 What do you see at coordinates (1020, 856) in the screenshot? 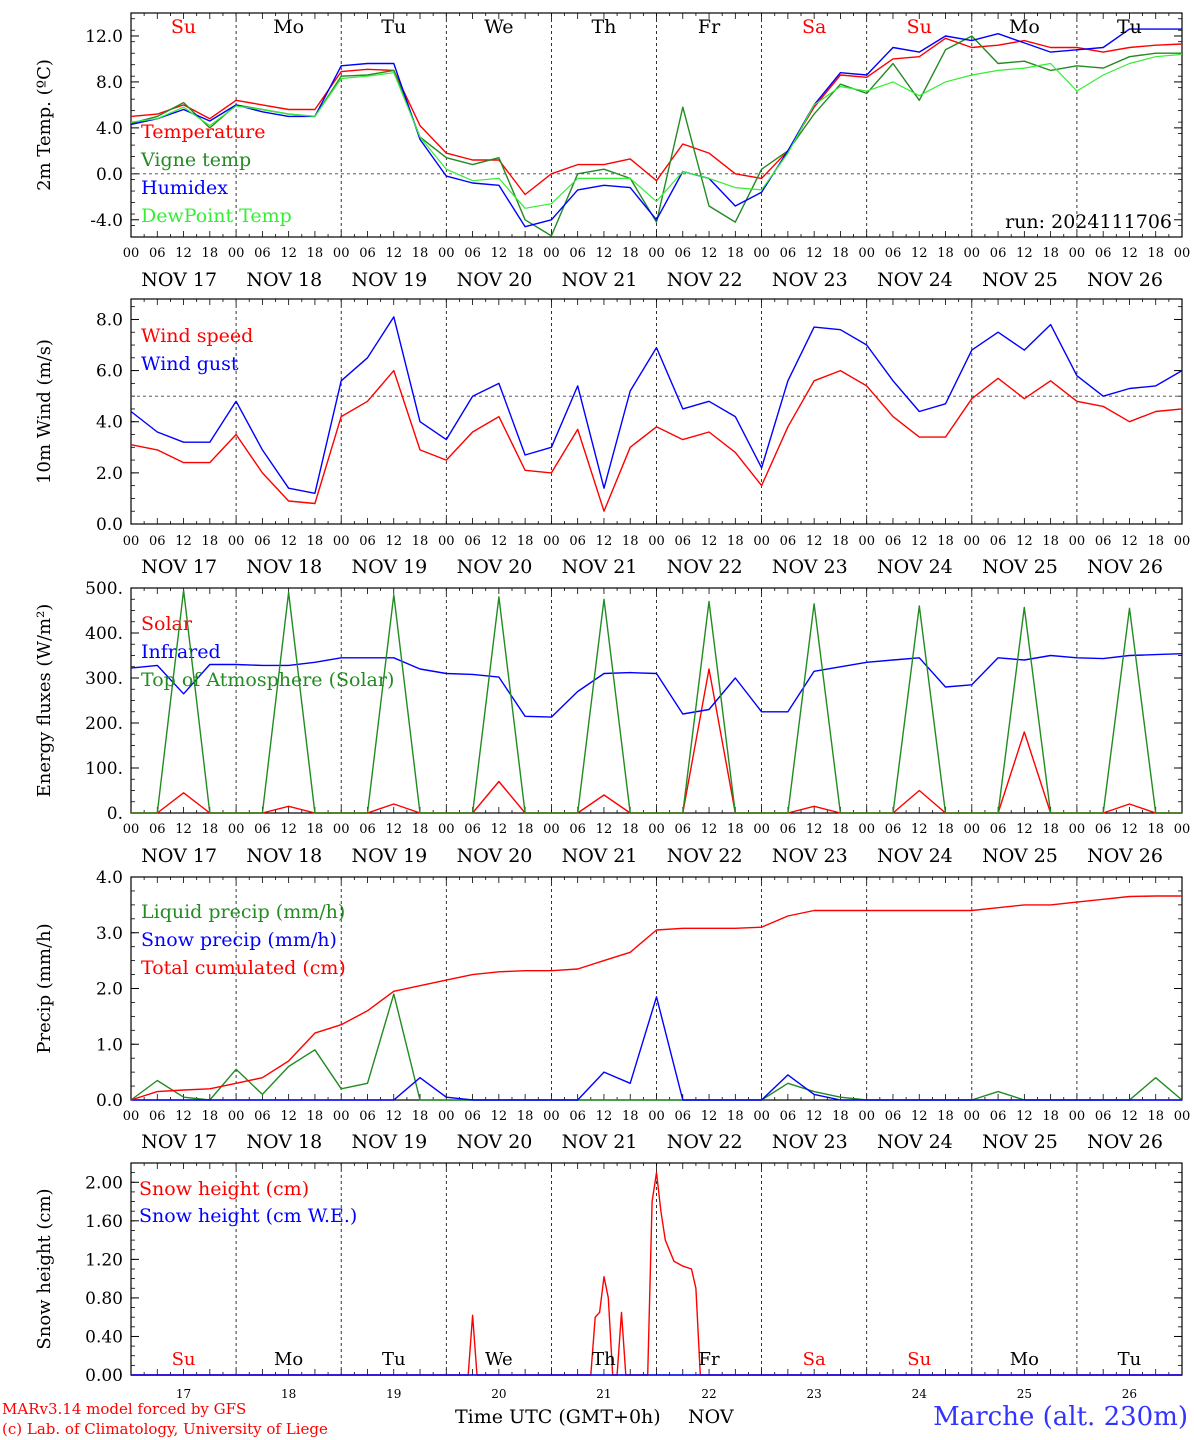
I see `date-label: NOV 25` at bounding box center [1020, 856].